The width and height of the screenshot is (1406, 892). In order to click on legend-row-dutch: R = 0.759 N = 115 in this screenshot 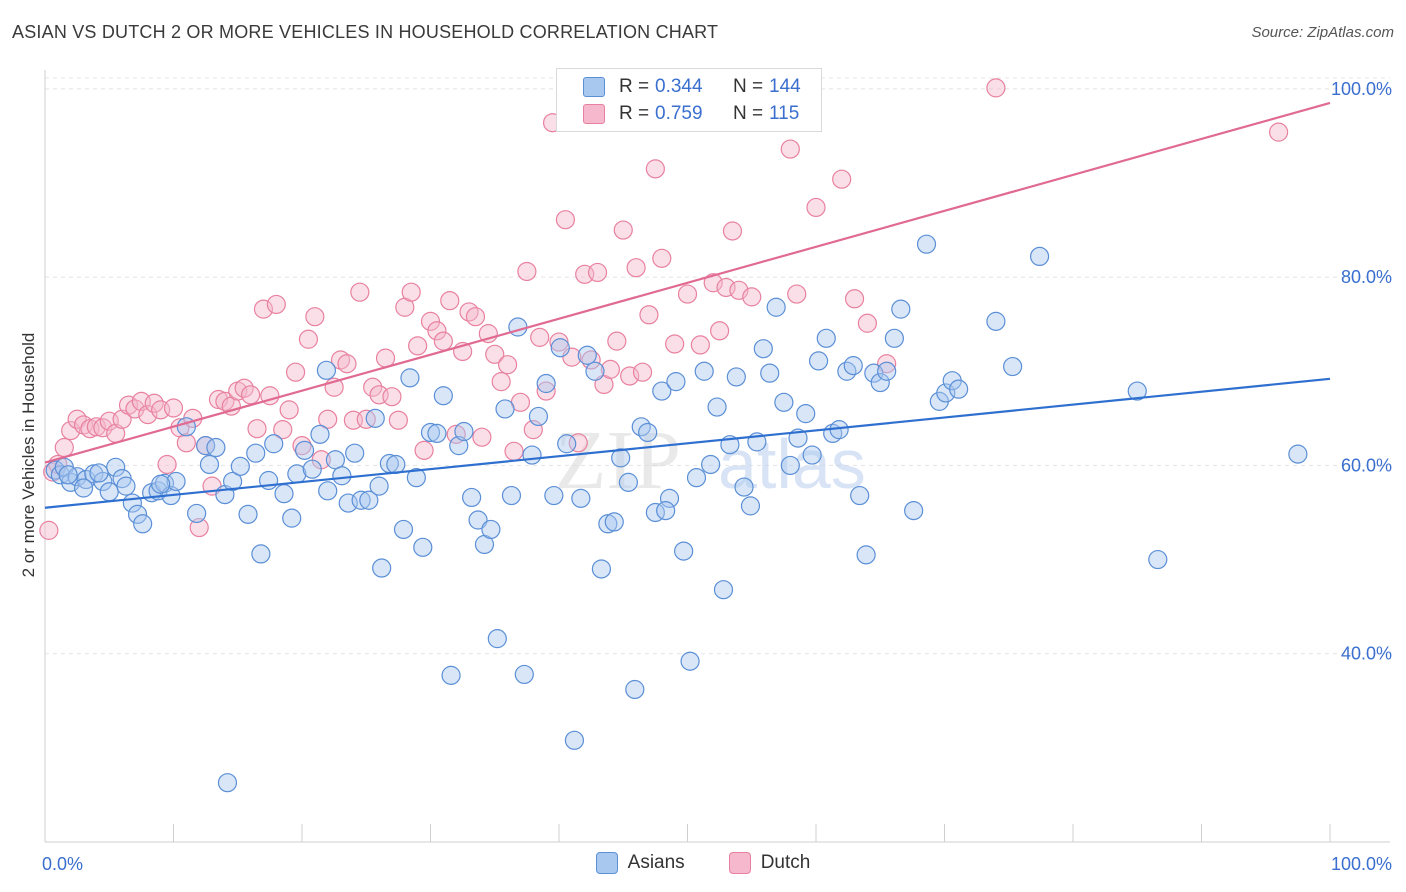, I will do `click(691, 114)`.